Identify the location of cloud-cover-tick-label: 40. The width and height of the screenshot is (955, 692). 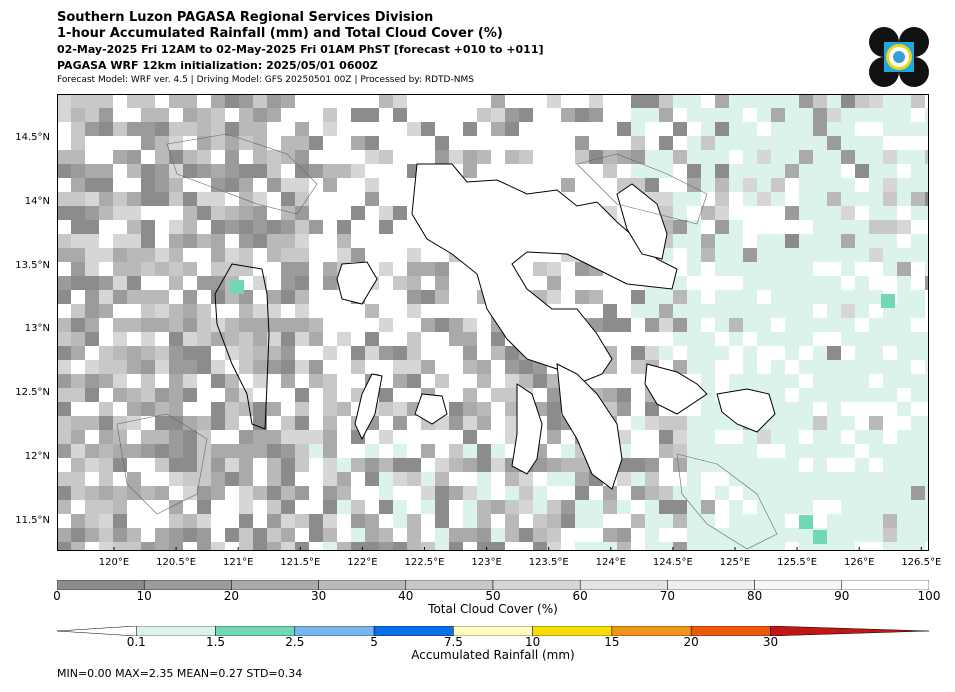
(406, 596).